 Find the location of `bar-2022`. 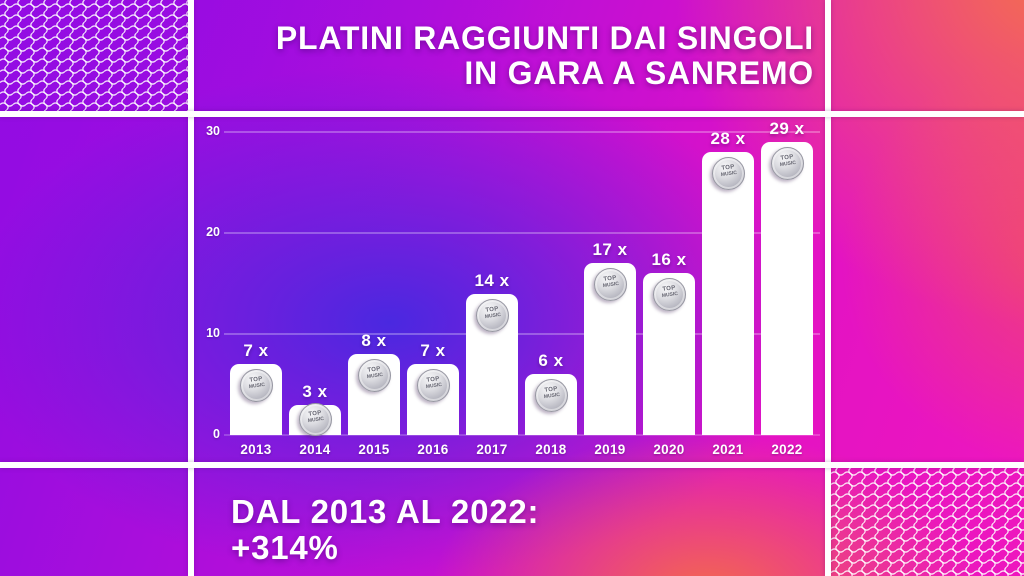

bar-2022 is located at coordinates (787, 288).